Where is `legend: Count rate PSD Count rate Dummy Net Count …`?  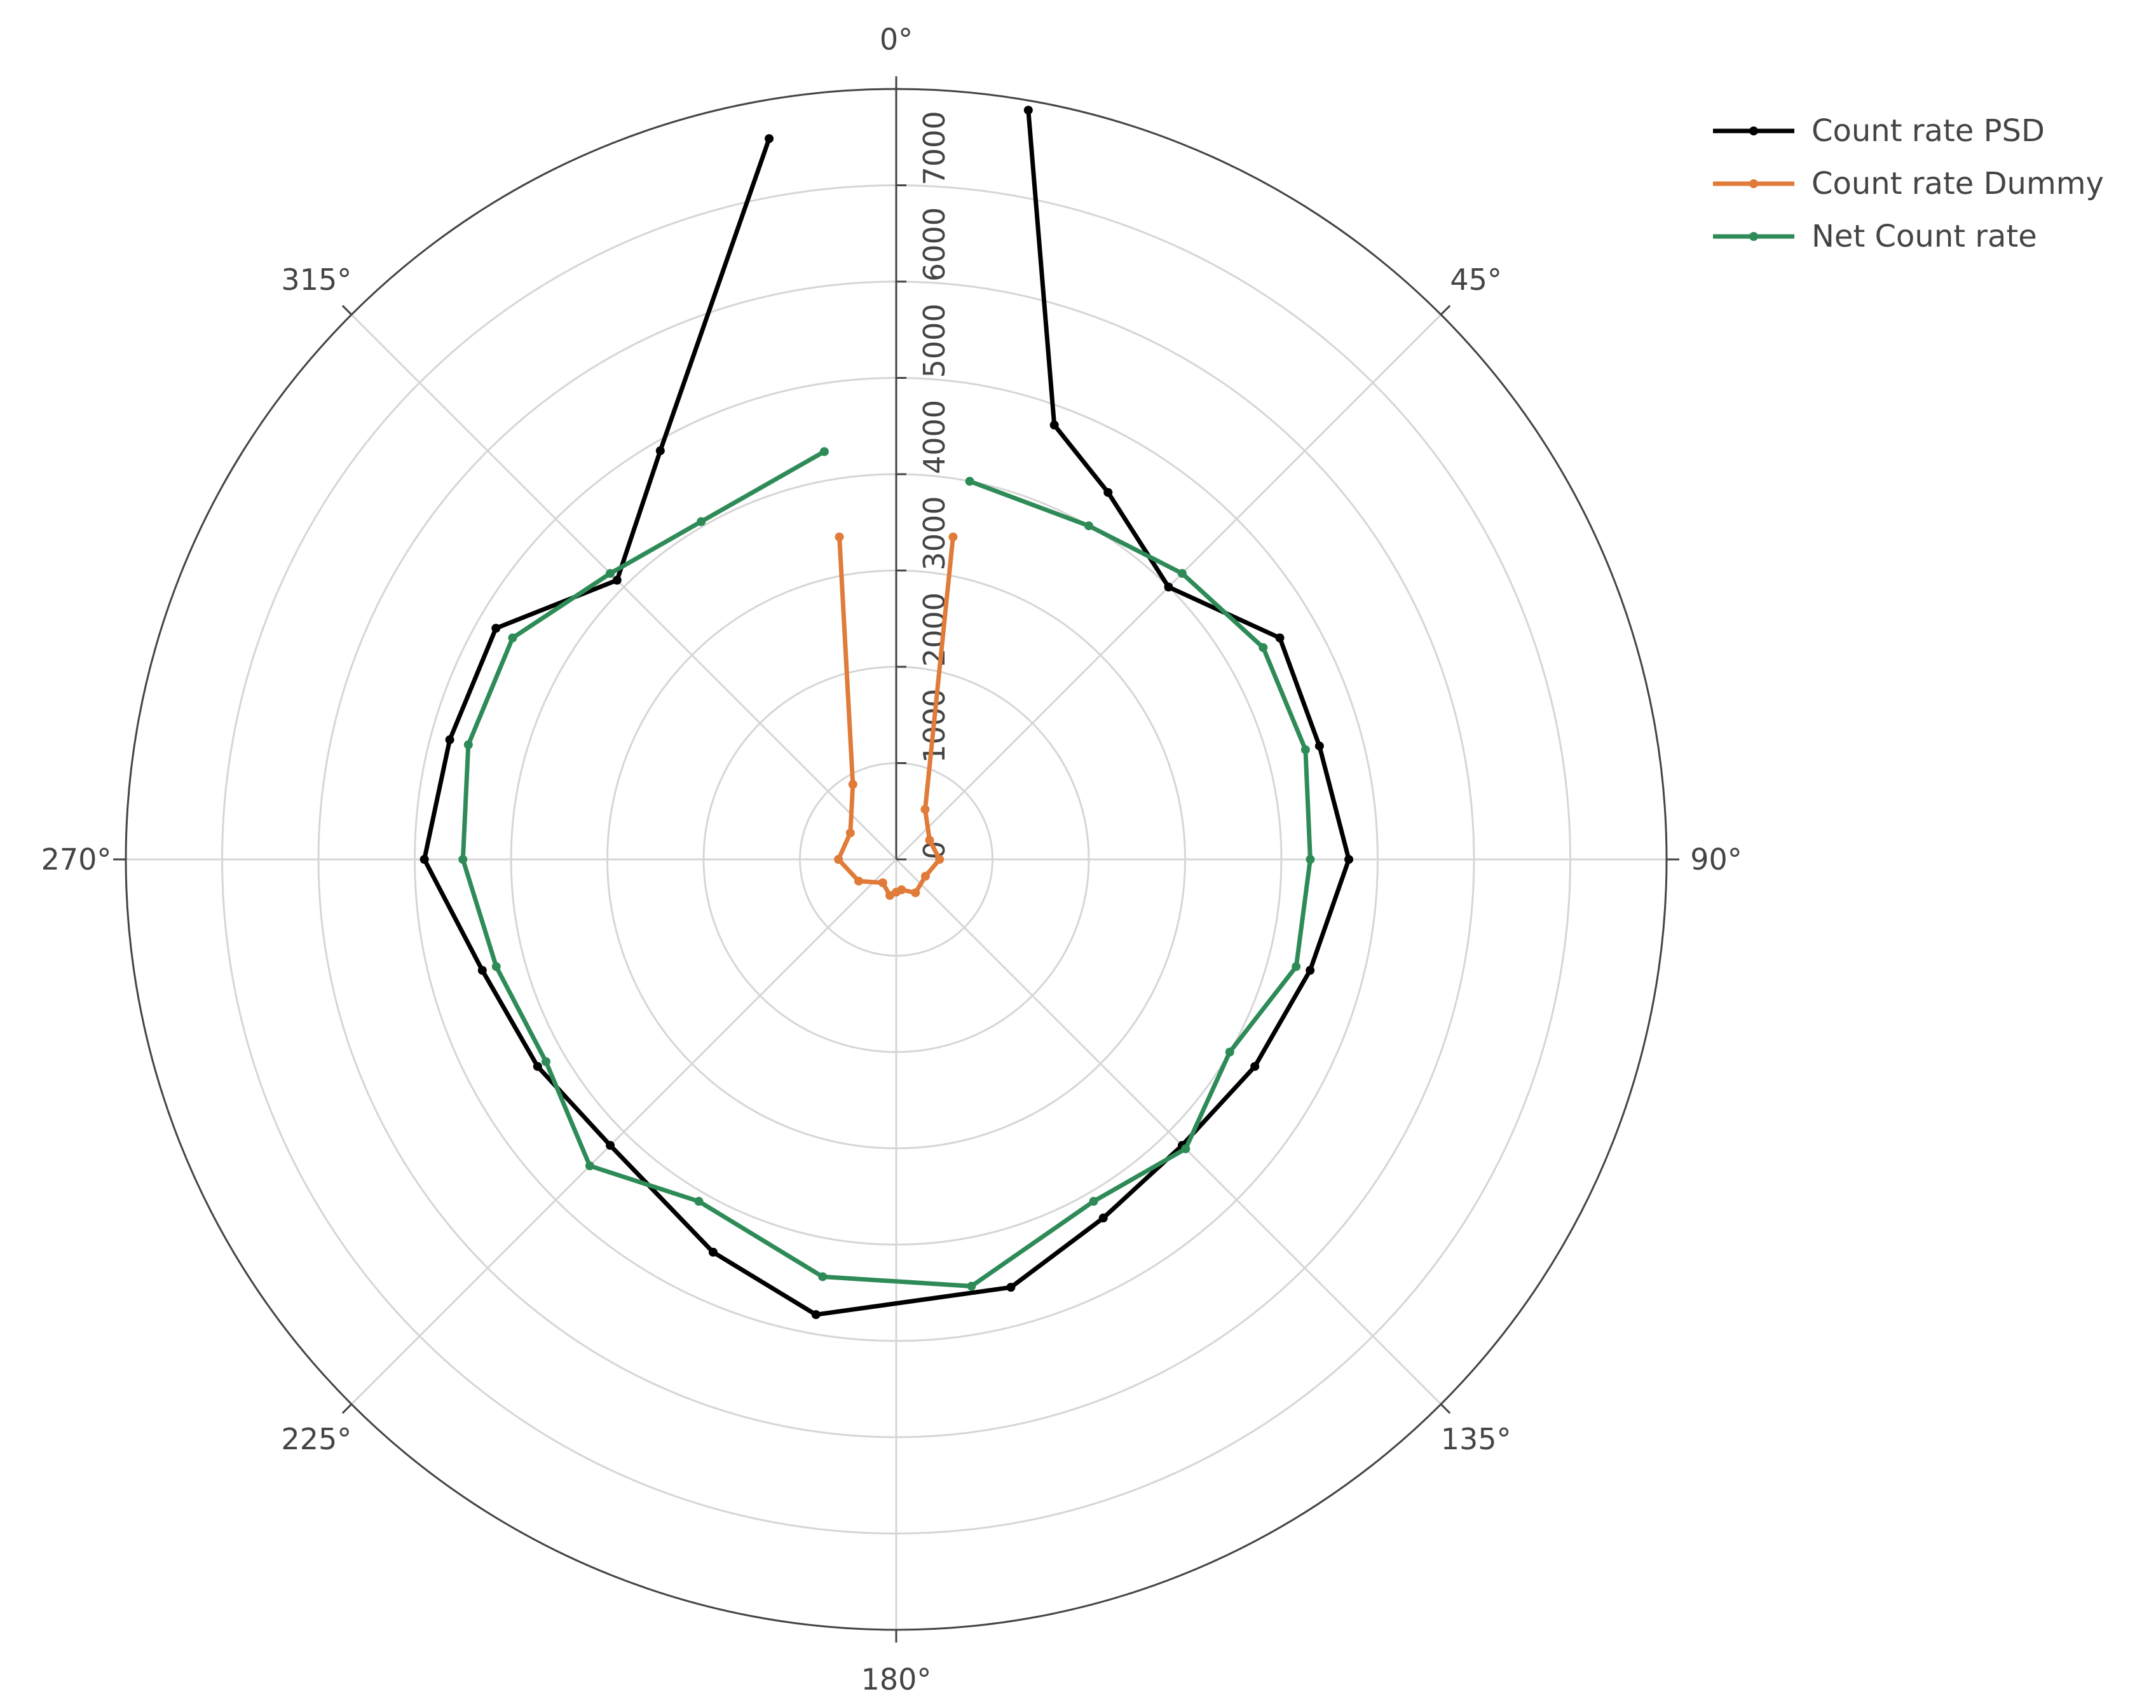 legend: Count rate PSD Count rate Dummy Net Count … is located at coordinates (1908, 183).